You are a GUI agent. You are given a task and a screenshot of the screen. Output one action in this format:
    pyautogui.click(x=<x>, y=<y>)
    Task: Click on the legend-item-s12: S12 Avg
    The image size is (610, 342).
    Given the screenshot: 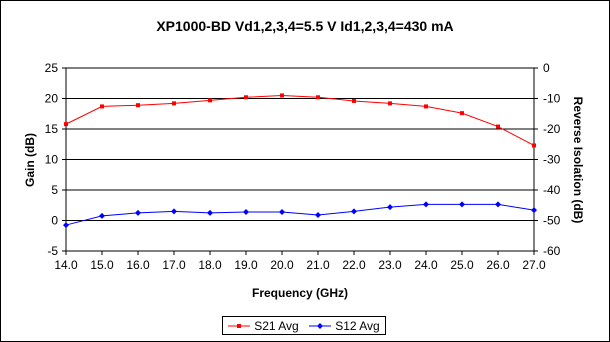 What is the action you would take?
    pyautogui.click(x=344, y=325)
    